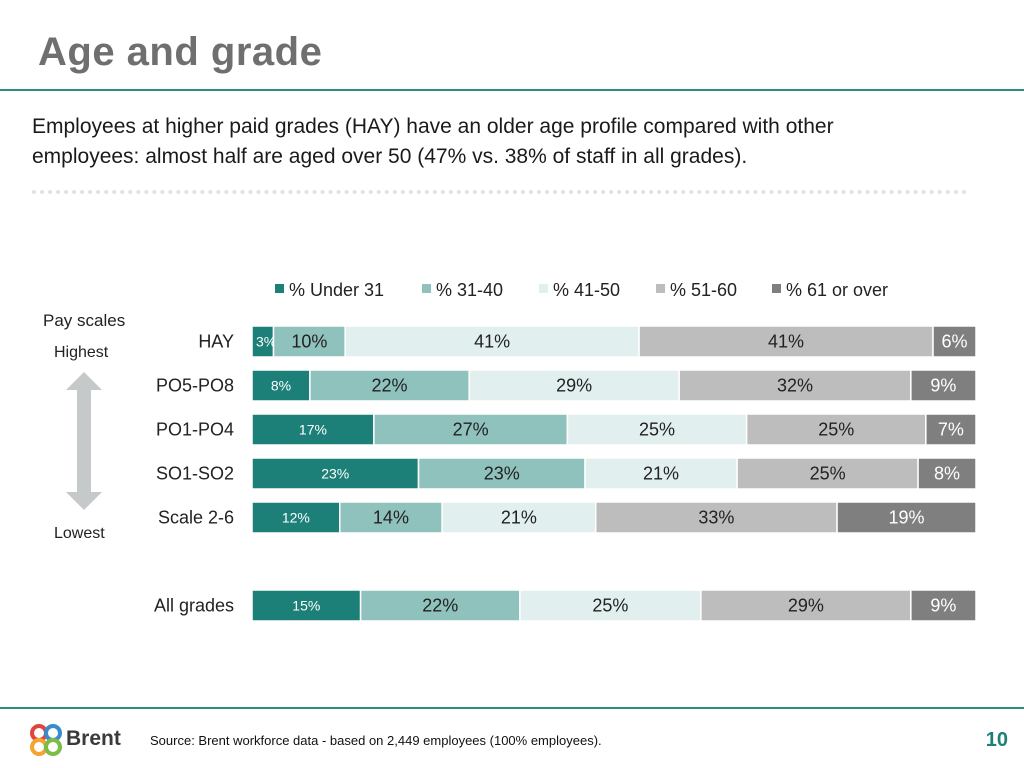 This screenshot has width=1024, height=768. Describe the element at coordinates (195, 474) in the screenshot. I see `category-label: SO1-SO2` at that location.